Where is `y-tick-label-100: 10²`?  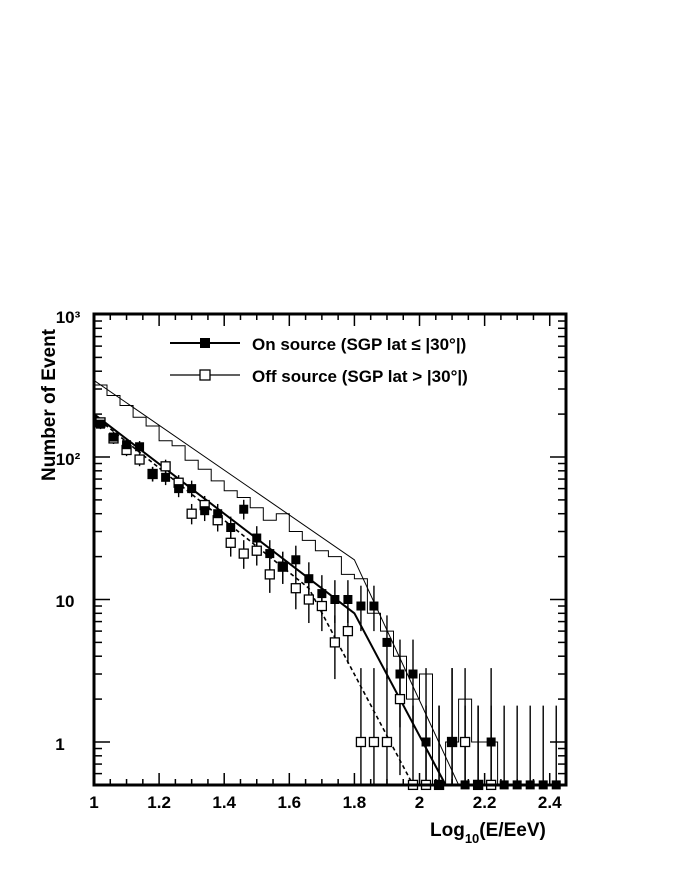
y-tick-label-100: 10² is located at coordinates (68, 459).